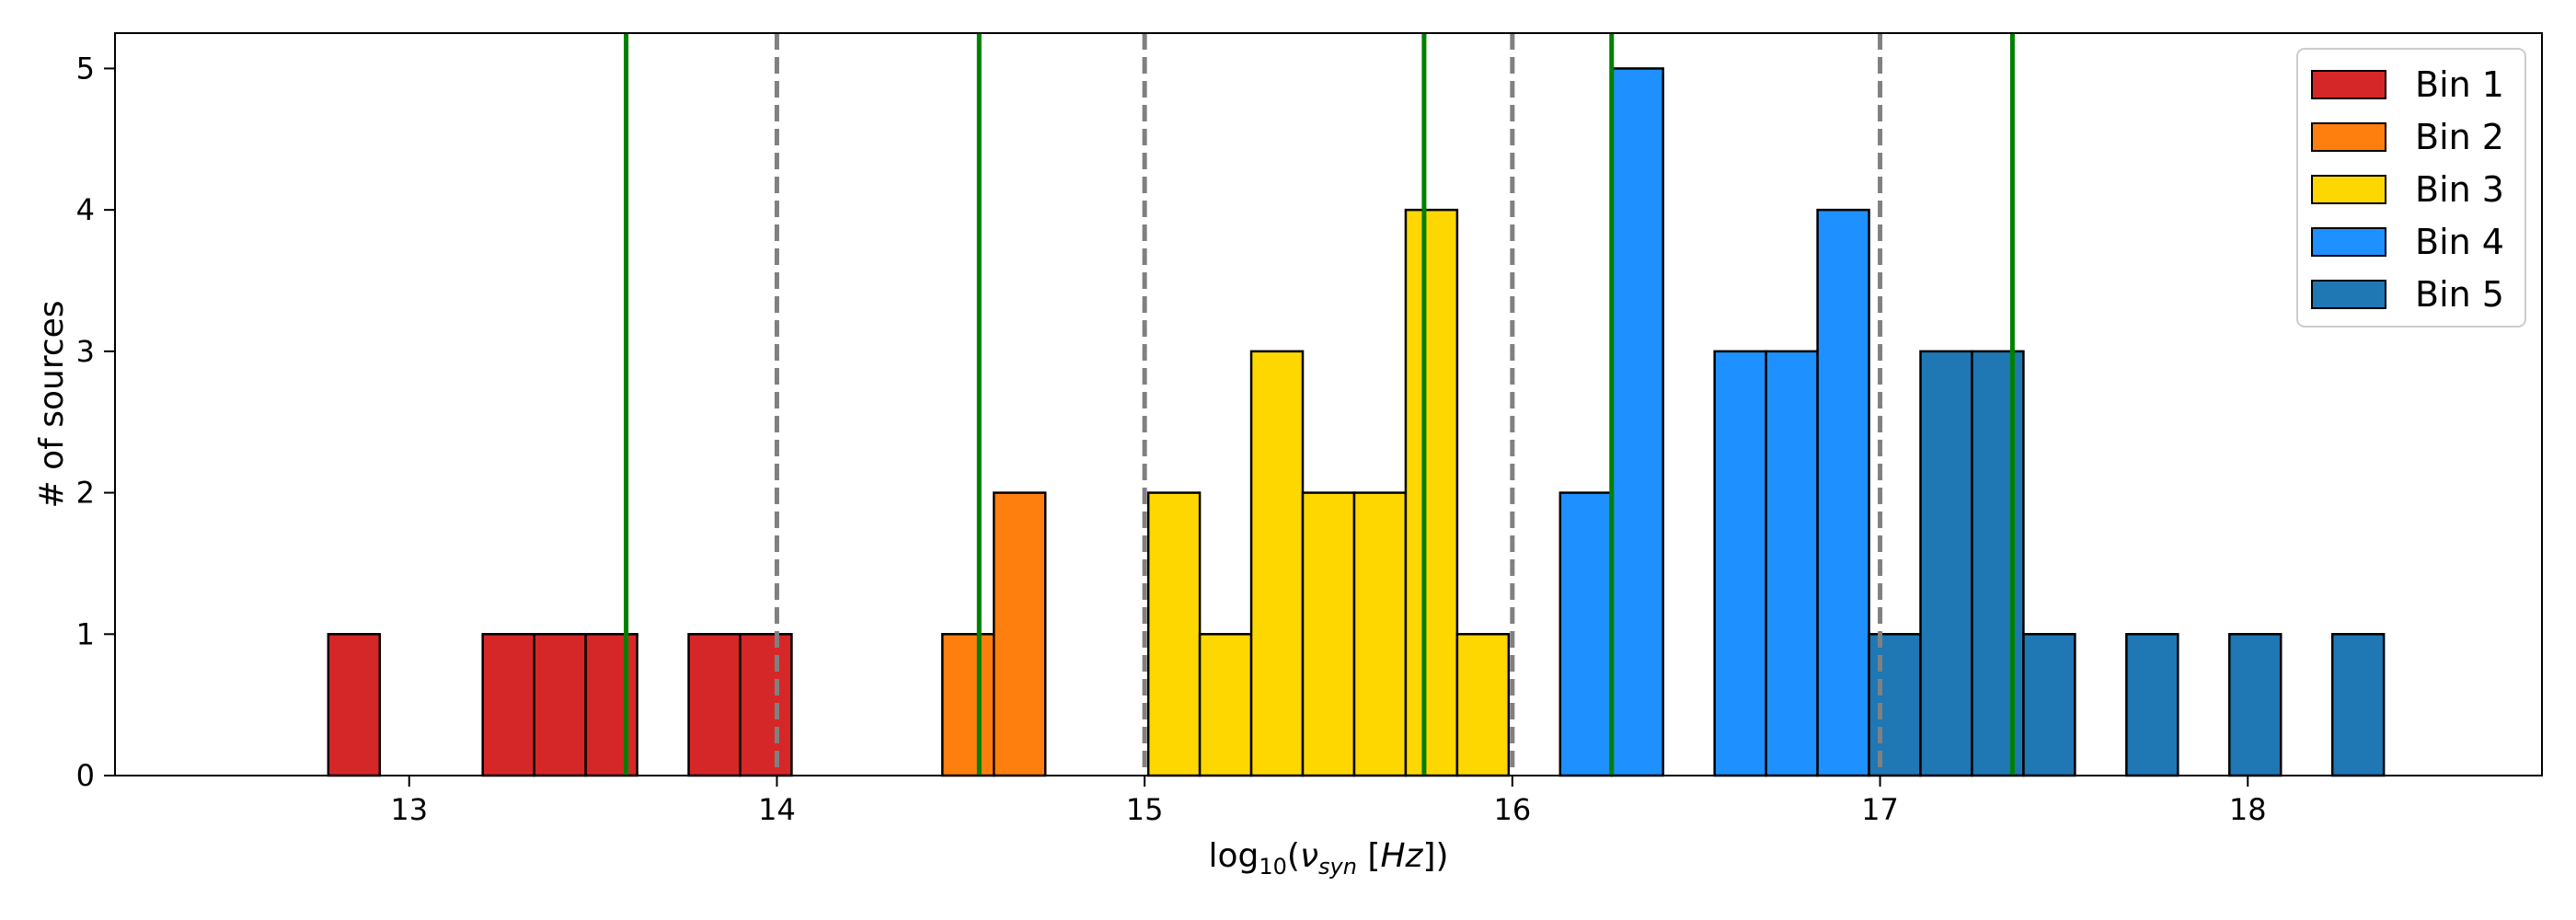 The width and height of the screenshot is (2576, 920). I want to click on x-axis-label-open: (, so click(1293, 856).